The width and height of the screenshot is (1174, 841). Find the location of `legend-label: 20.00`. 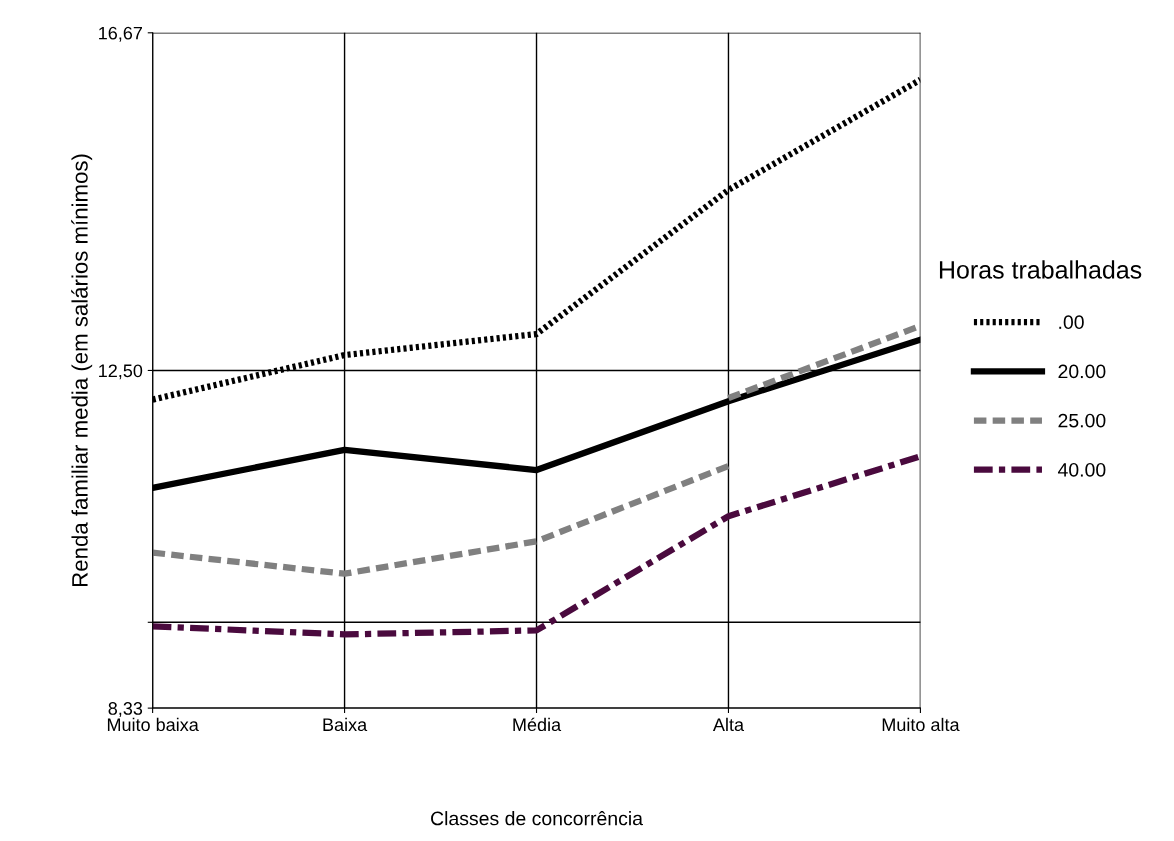

legend-label: 20.00 is located at coordinates (1082, 371).